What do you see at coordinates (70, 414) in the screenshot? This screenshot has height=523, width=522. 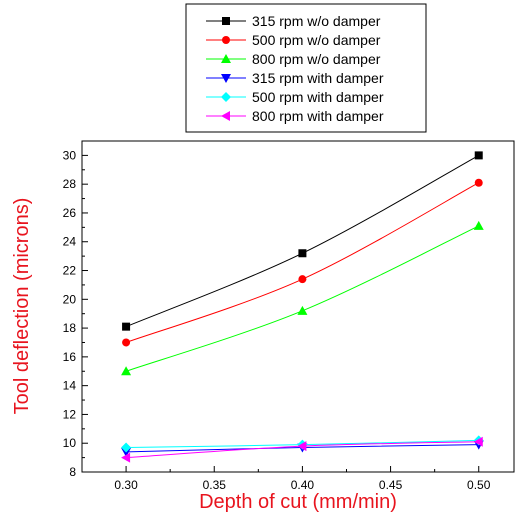 I see `y-tick-label: 12` at bounding box center [70, 414].